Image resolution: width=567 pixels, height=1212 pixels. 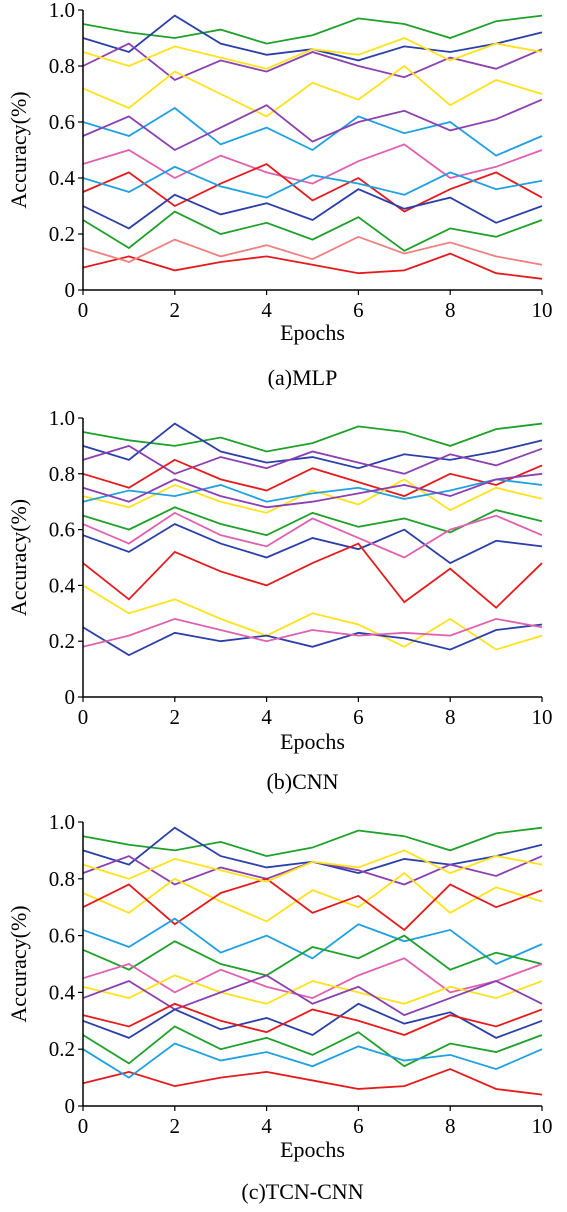 What do you see at coordinates (303, 377) in the screenshot?
I see `caption: (a)MLP` at bounding box center [303, 377].